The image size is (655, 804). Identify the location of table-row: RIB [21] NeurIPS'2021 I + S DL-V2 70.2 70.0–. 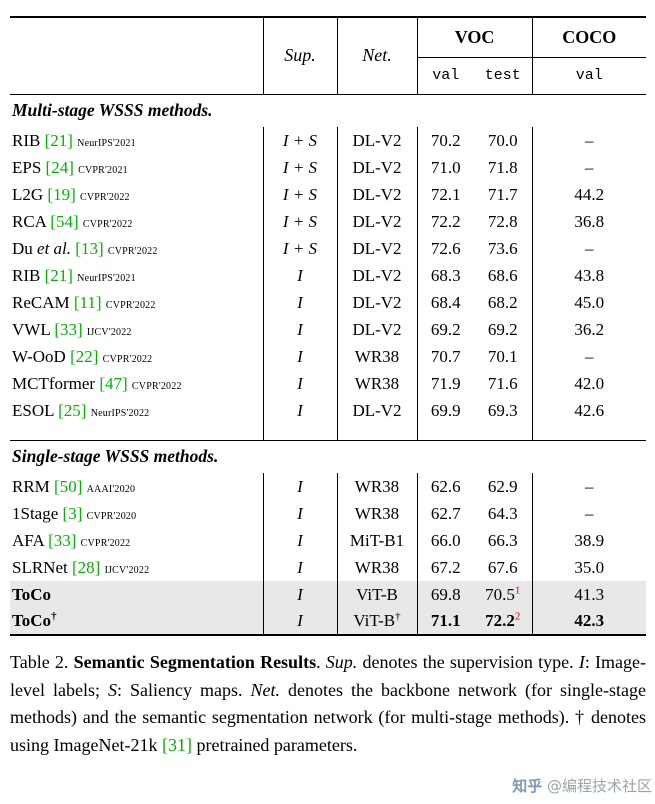
(328, 140).